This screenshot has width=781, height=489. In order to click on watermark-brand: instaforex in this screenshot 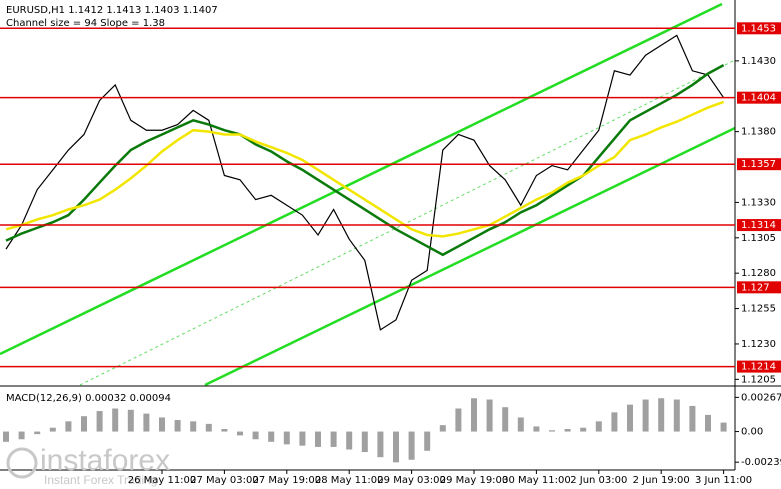, I will do `click(105, 460)`.